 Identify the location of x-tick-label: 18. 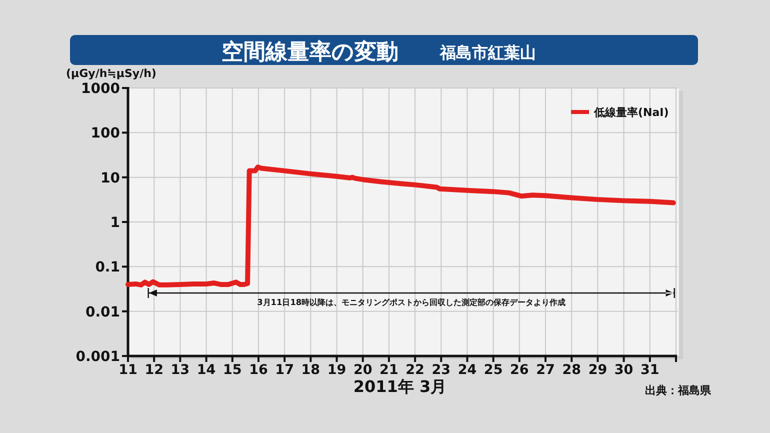
(310, 370).